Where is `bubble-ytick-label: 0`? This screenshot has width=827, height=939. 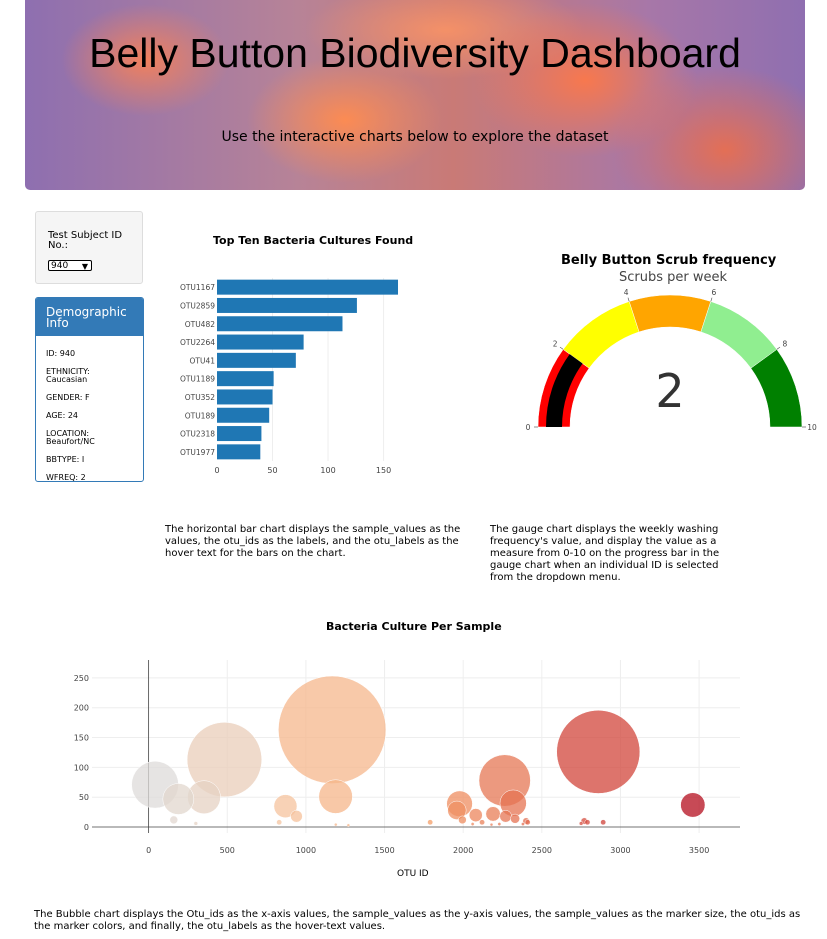
bubble-ytick-label: 0 is located at coordinates (86, 827).